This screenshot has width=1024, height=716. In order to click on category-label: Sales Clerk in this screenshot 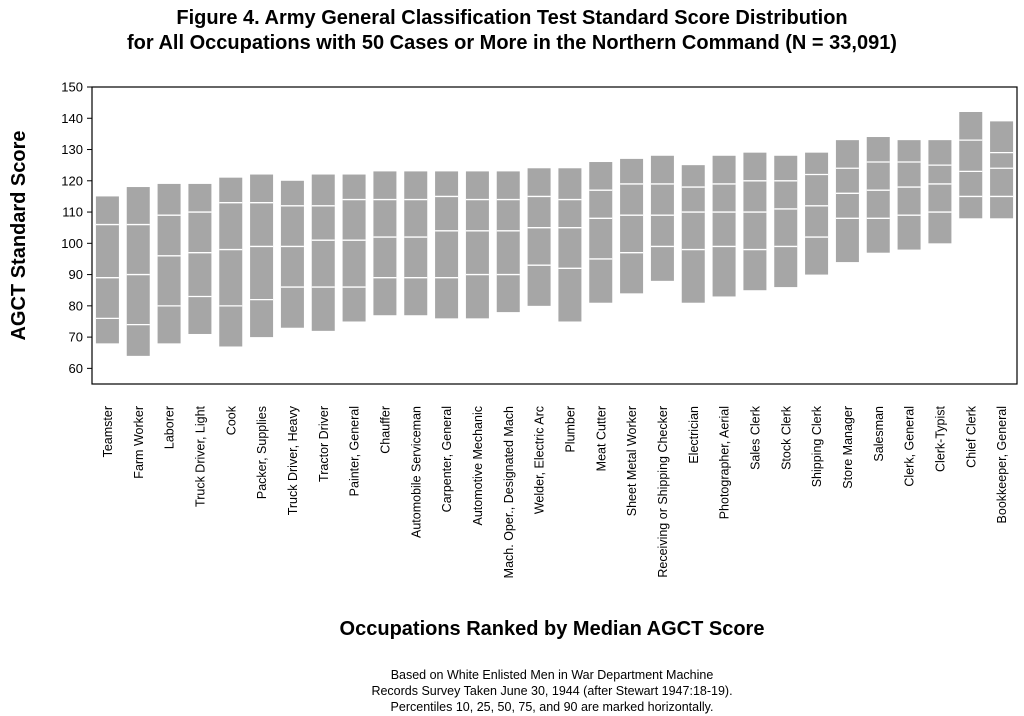, I will do `click(755, 437)`.